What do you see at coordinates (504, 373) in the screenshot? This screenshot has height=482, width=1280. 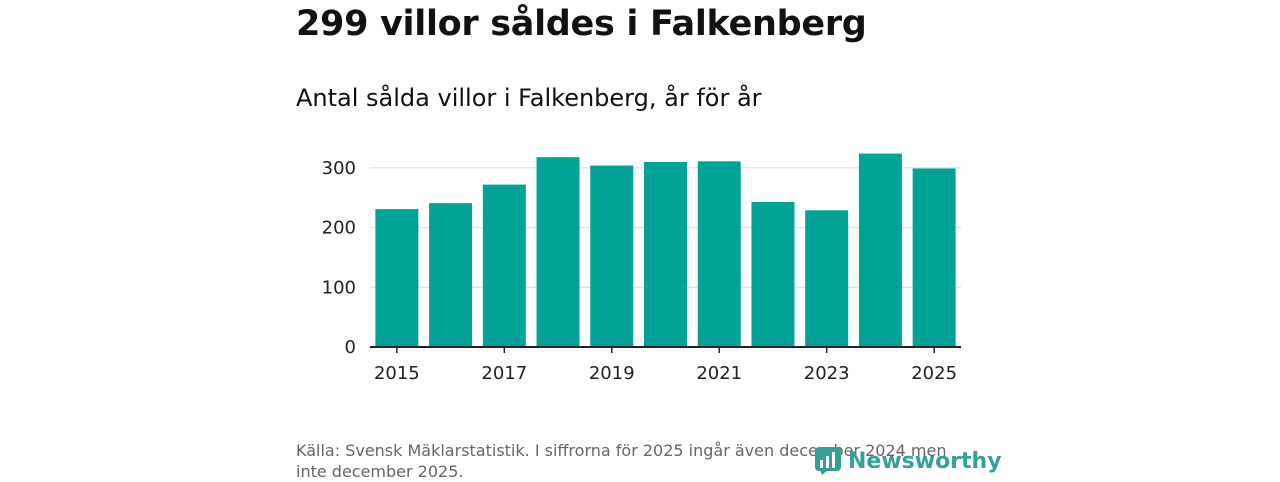 I see `x-tick-label: 2017` at bounding box center [504, 373].